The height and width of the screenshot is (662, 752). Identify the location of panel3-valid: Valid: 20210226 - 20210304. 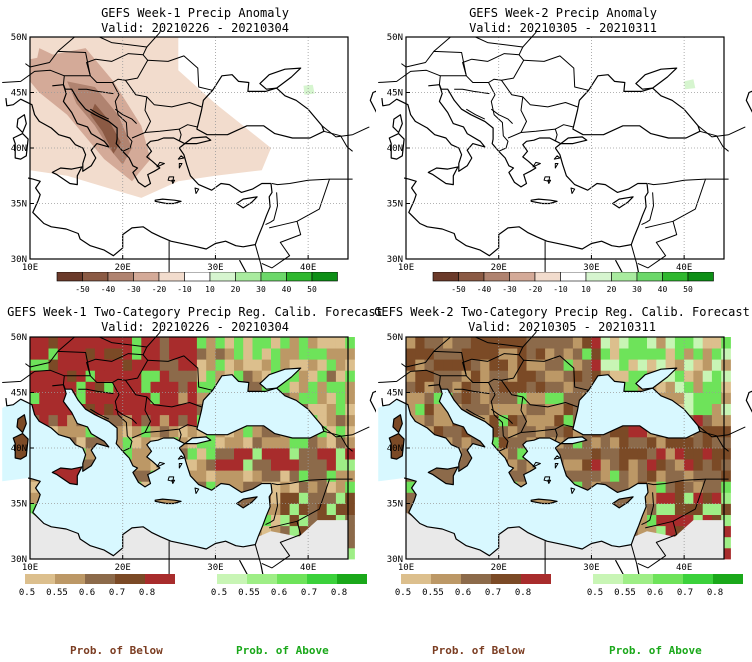
(195, 327).